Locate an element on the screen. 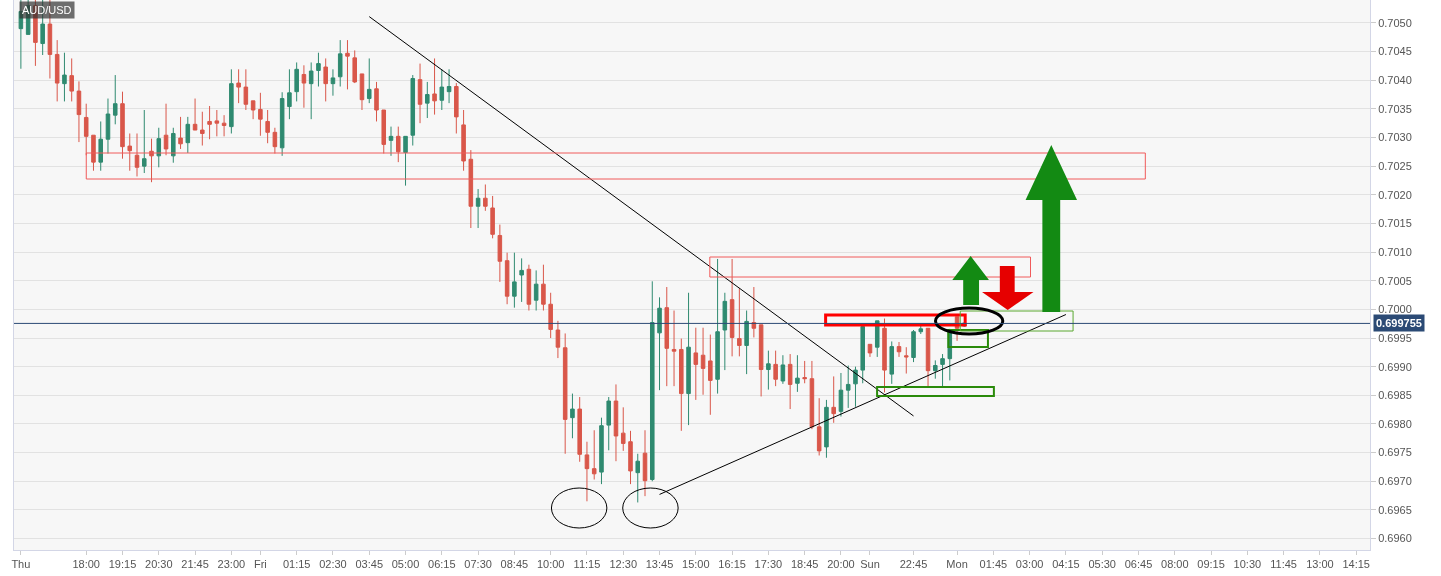 Image resolution: width=1441 pixels, height=576 pixels. x-tick-label: 03:00 is located at coordinates (1029, 564).